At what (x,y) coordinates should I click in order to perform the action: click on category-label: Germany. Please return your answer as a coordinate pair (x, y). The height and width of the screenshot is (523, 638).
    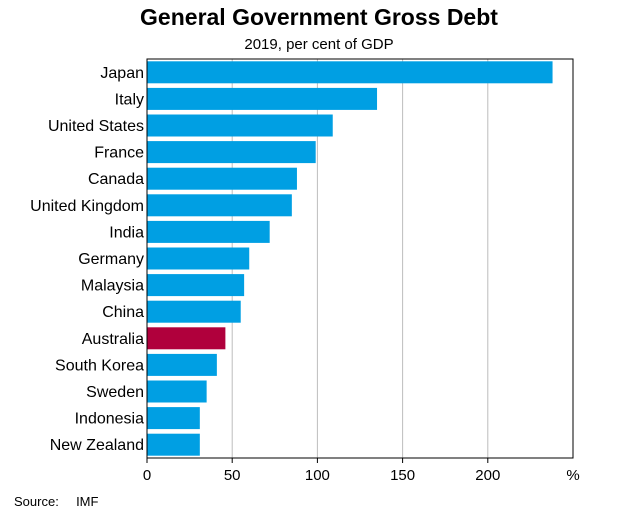
    Looking at the image, I should click on (111, 259).